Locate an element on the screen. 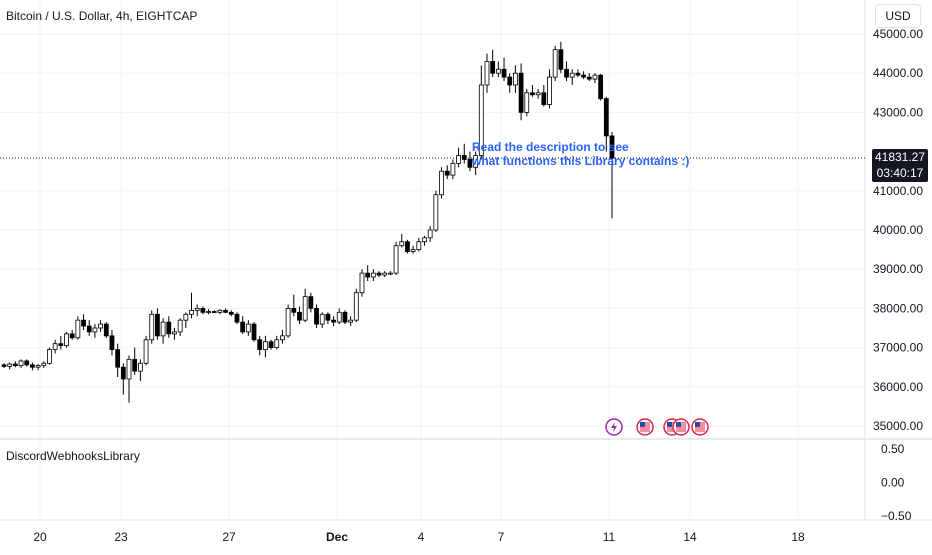  currency-button: USD is located at coordinates (898, 16).